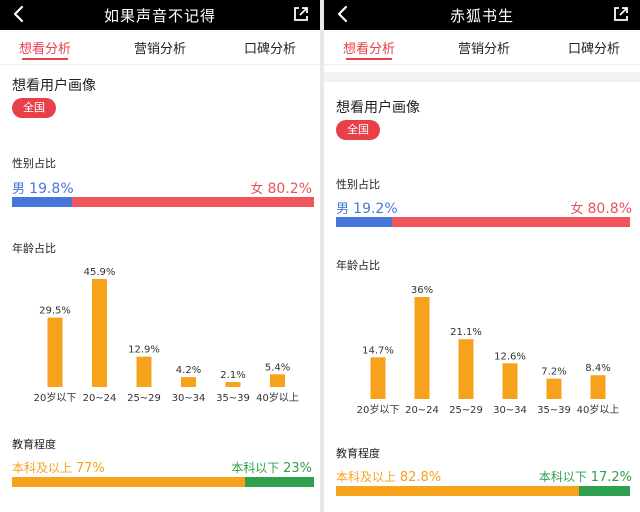  I want to click on edu-below-ratio: 本科以下 17.2%, so click(585, 476).